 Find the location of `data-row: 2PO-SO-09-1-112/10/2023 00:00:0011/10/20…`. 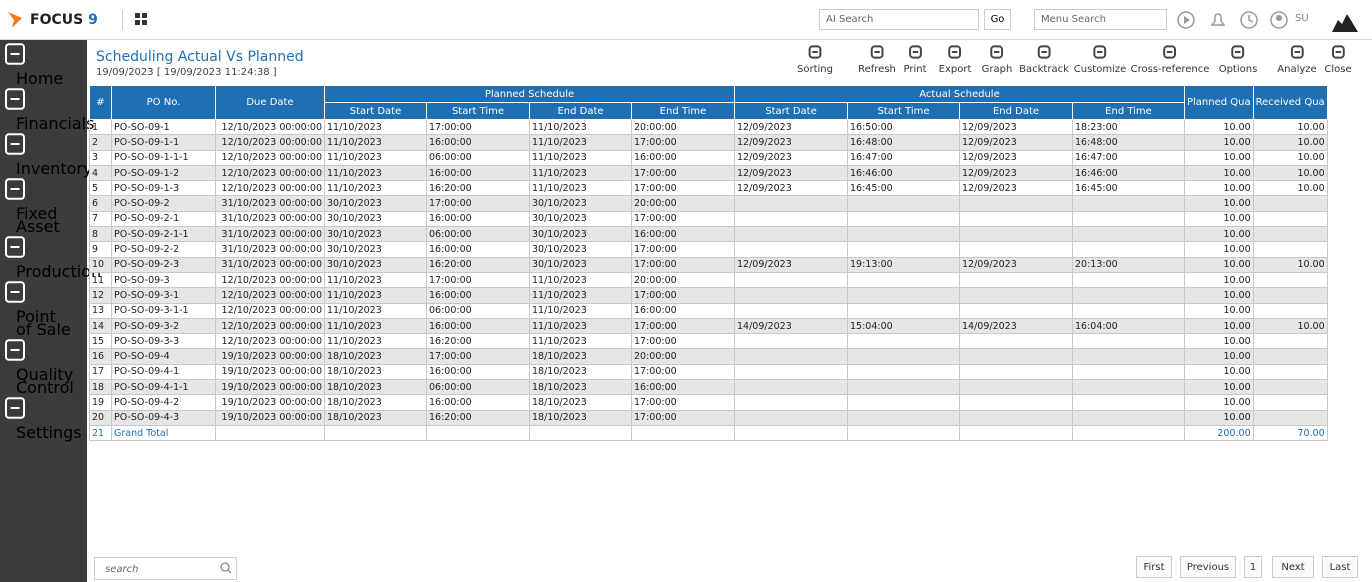

data-row: 2PO-SO-09-1-112/10/2023 00:00:0011/10/20… is located at coordinates (709, 142).